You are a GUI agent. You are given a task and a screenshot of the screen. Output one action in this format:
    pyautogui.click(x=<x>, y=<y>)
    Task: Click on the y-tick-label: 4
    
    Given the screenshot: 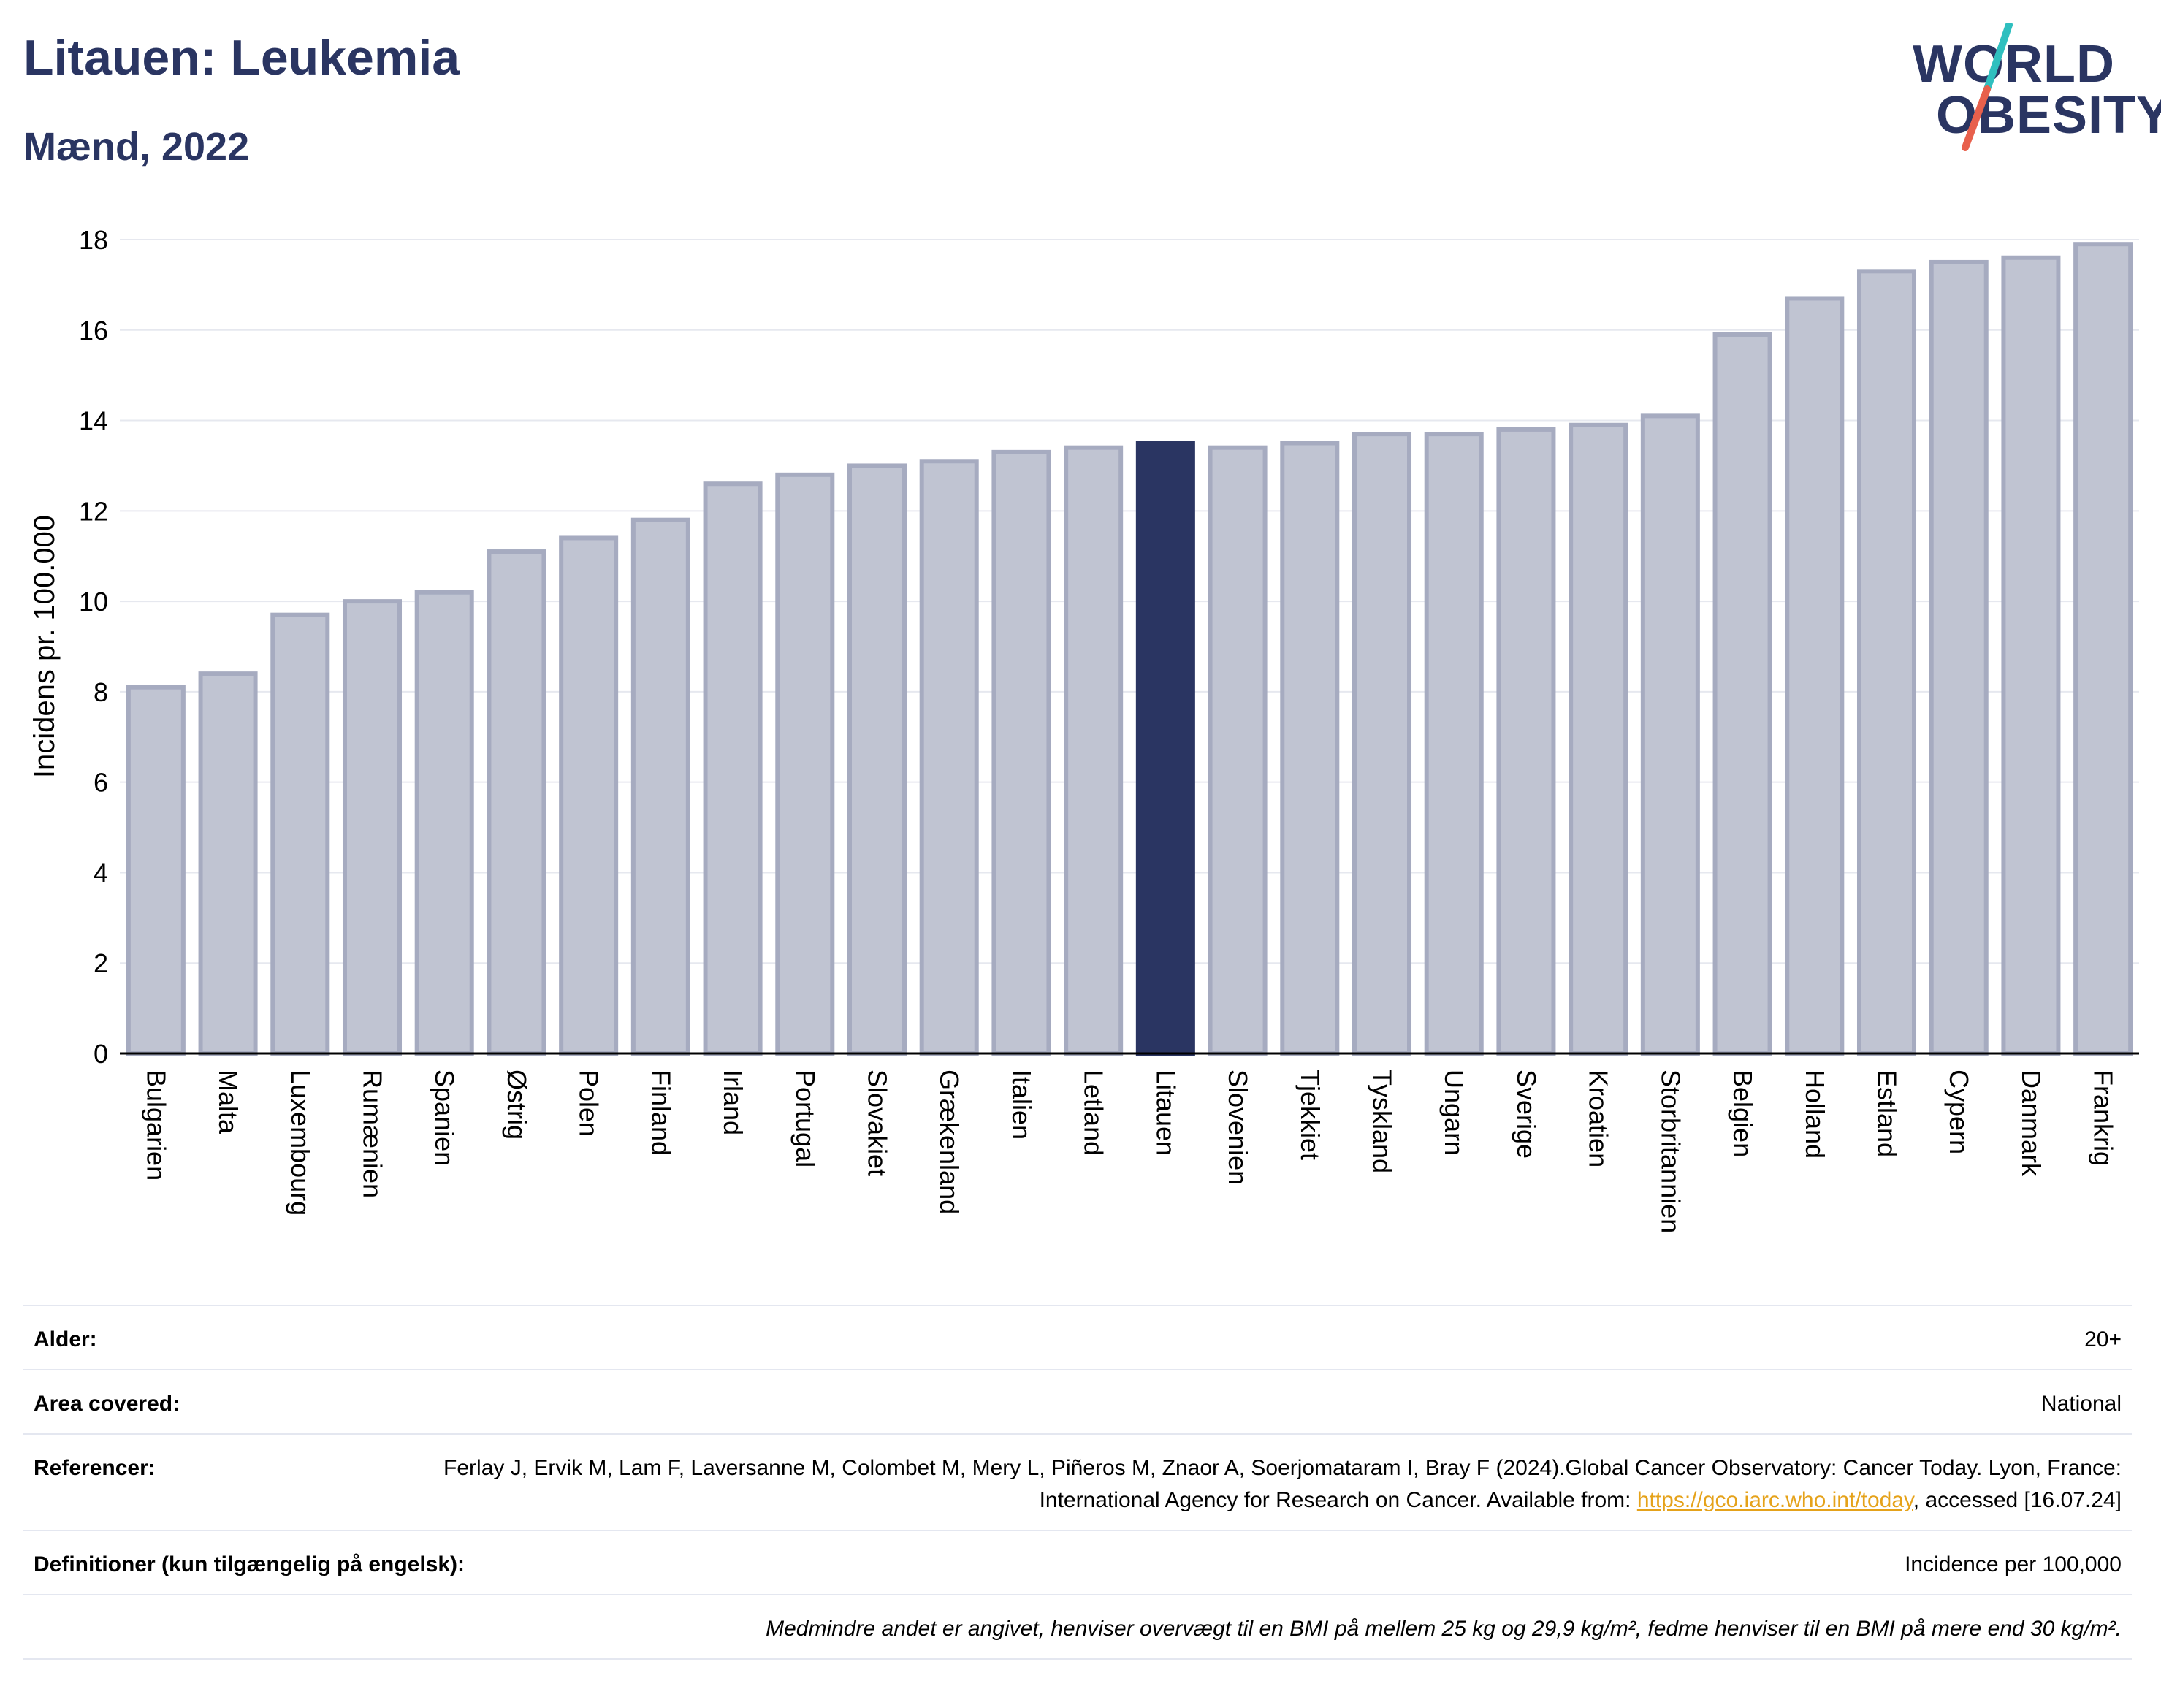 What is the action you would take?
    pyautogui.click(x=101, y=873)
    